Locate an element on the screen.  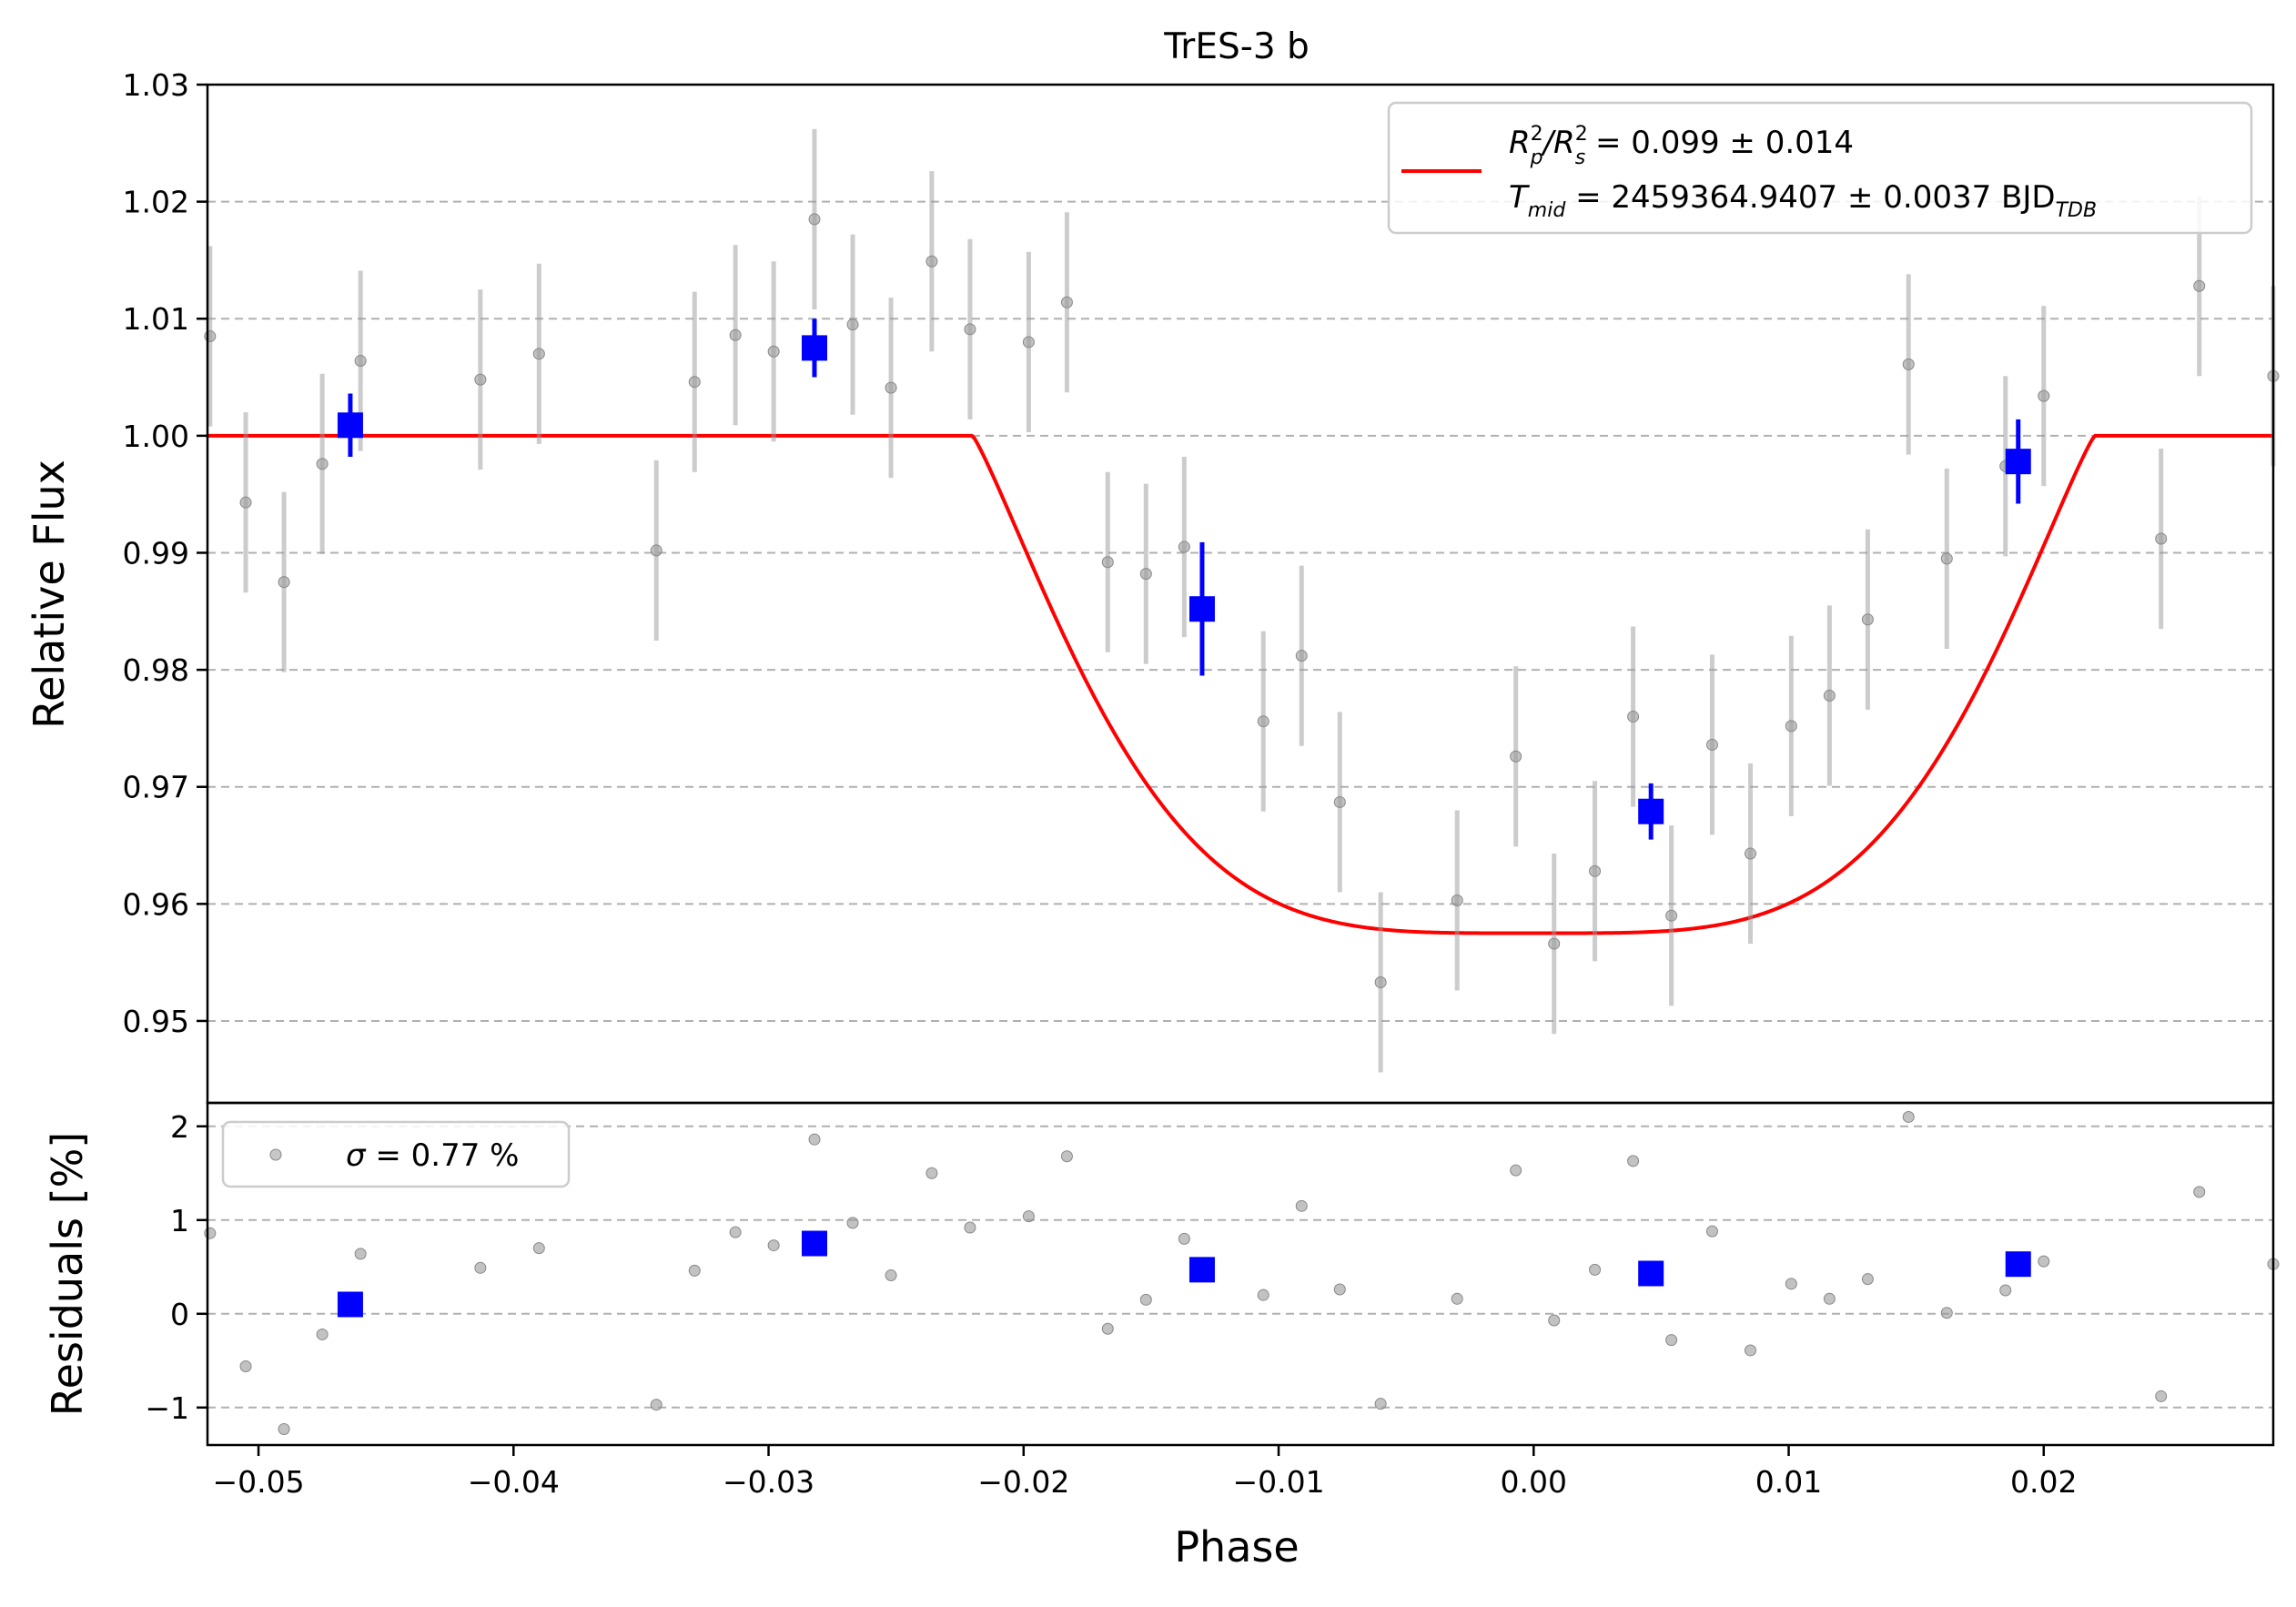
x-axis-label: Phase is located at coordinates (1237, 1547).